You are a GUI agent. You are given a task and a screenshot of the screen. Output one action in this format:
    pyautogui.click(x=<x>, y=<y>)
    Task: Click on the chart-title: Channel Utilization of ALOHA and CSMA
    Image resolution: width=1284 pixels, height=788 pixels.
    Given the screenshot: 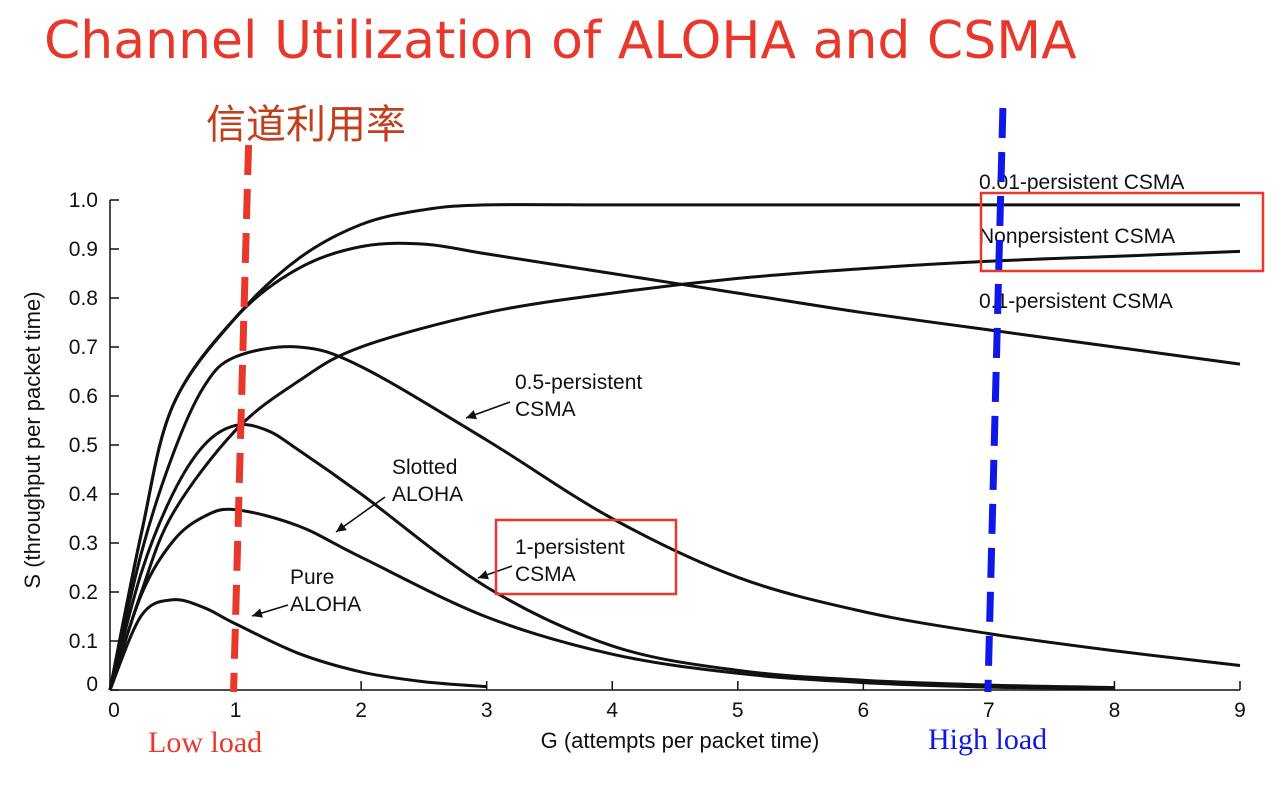 What is the action you would take?
    pyautogui.click(x=560, y=41)
    